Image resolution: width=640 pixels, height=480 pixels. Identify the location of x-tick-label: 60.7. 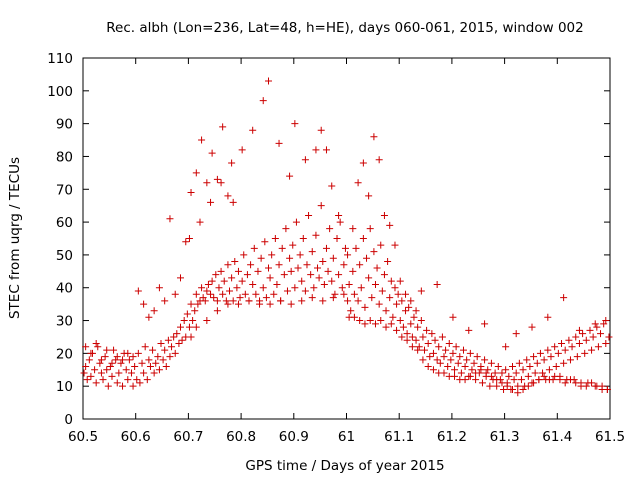
(188, 437).